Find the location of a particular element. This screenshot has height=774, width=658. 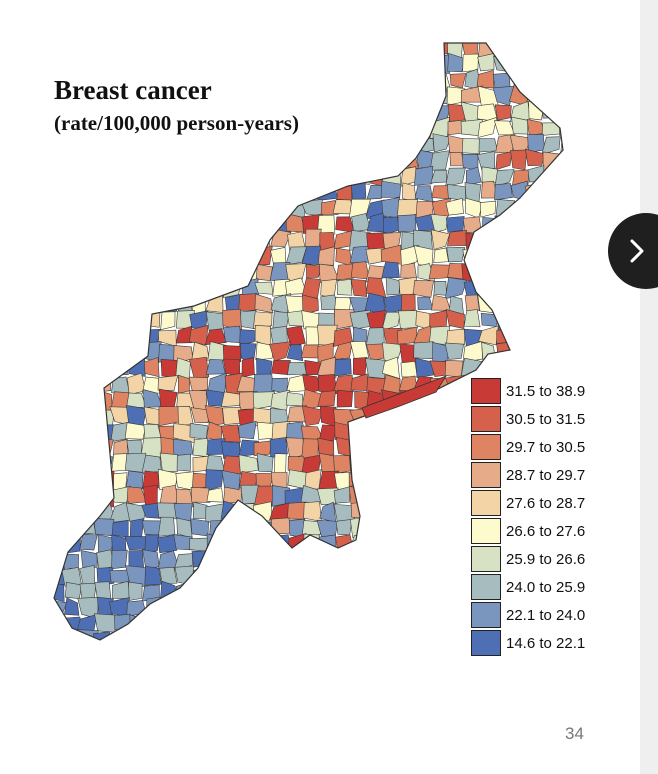

legend-label: 26.6 to 27.6 is located at coordinates (546, 531).